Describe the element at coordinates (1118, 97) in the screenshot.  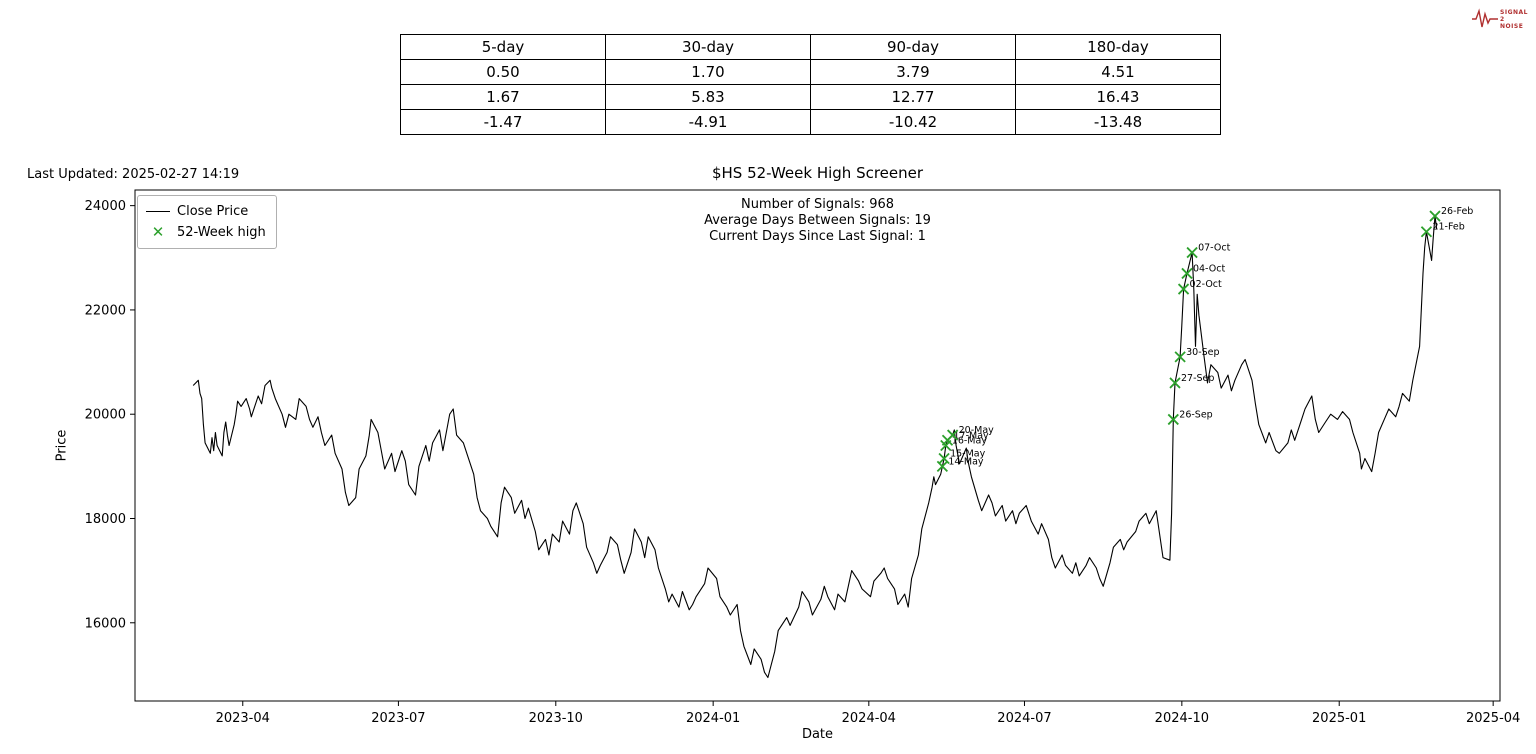
I see `table-cell: 16.43` at that location.